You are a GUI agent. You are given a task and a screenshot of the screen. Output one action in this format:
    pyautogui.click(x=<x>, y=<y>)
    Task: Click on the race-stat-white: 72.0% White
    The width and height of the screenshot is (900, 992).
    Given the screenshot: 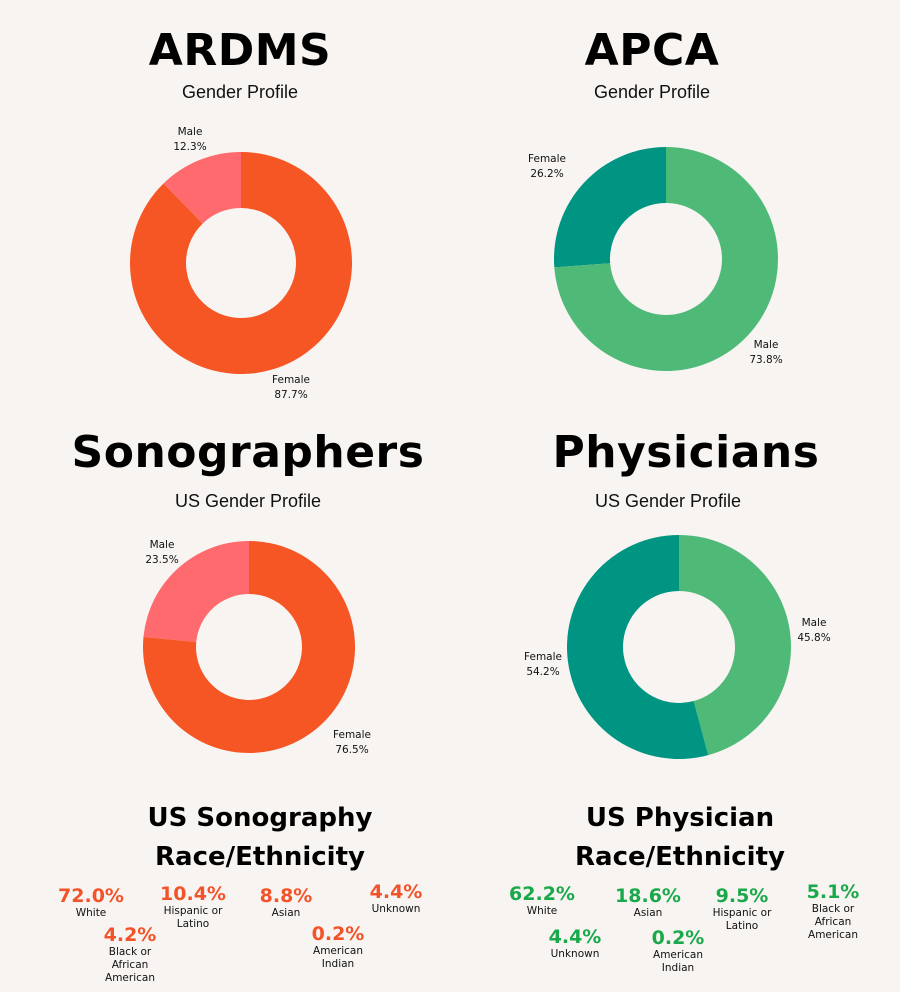 What is the action you would take?
    pyautogui.click(x=91, y=903)
    